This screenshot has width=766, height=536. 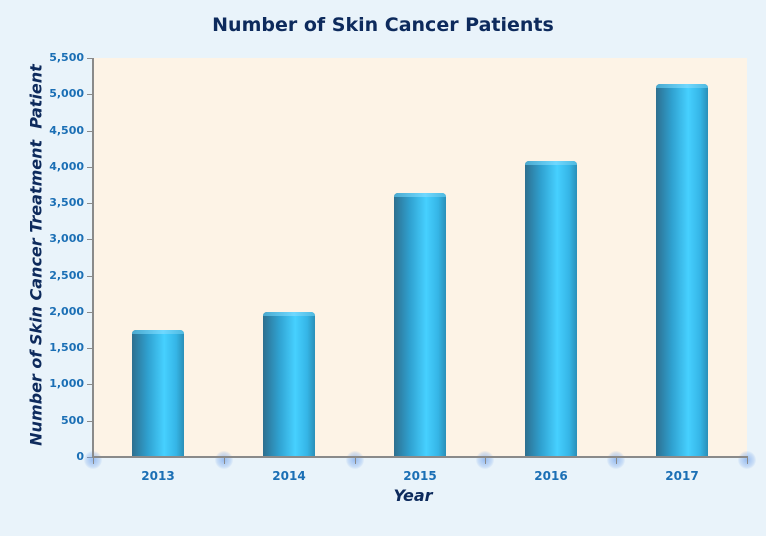 What do you see at coordinates (72, 420) in the screenshot?
I see `y-tick-label: 500` at bounding box center [72, 420].